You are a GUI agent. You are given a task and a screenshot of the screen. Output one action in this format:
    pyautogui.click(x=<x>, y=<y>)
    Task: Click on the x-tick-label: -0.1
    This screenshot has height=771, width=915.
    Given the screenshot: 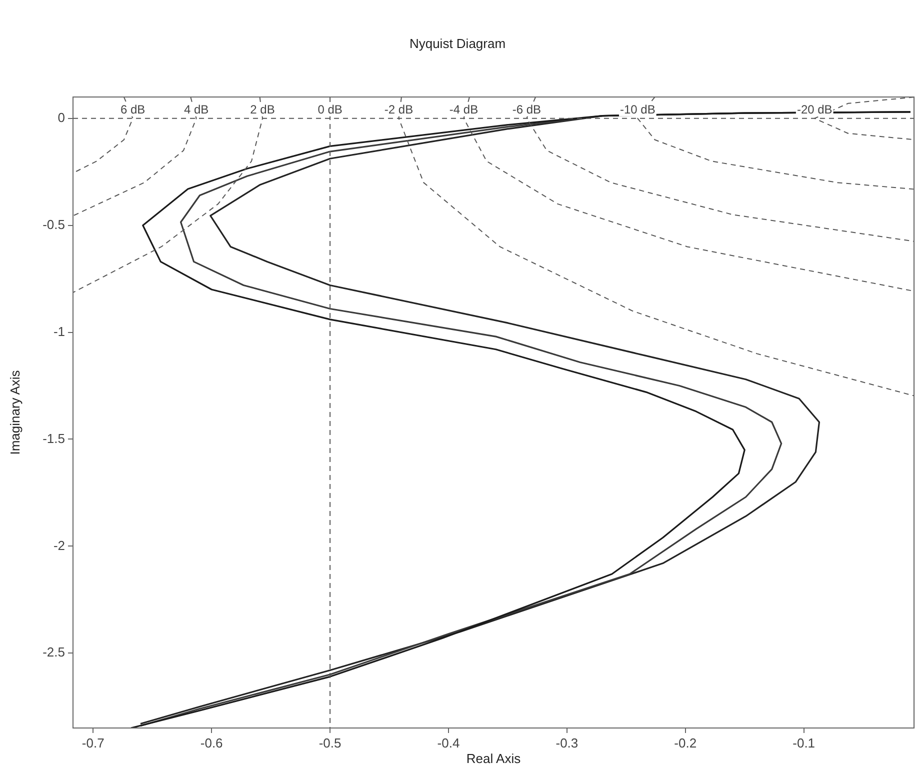 What is the action you would take?
    pyautogui.click(x=804, y=742)
    